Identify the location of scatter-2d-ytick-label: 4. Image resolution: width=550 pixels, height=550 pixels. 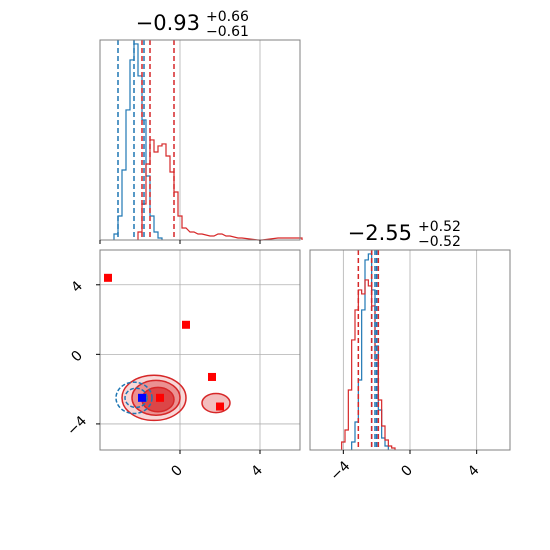
(77, 287).